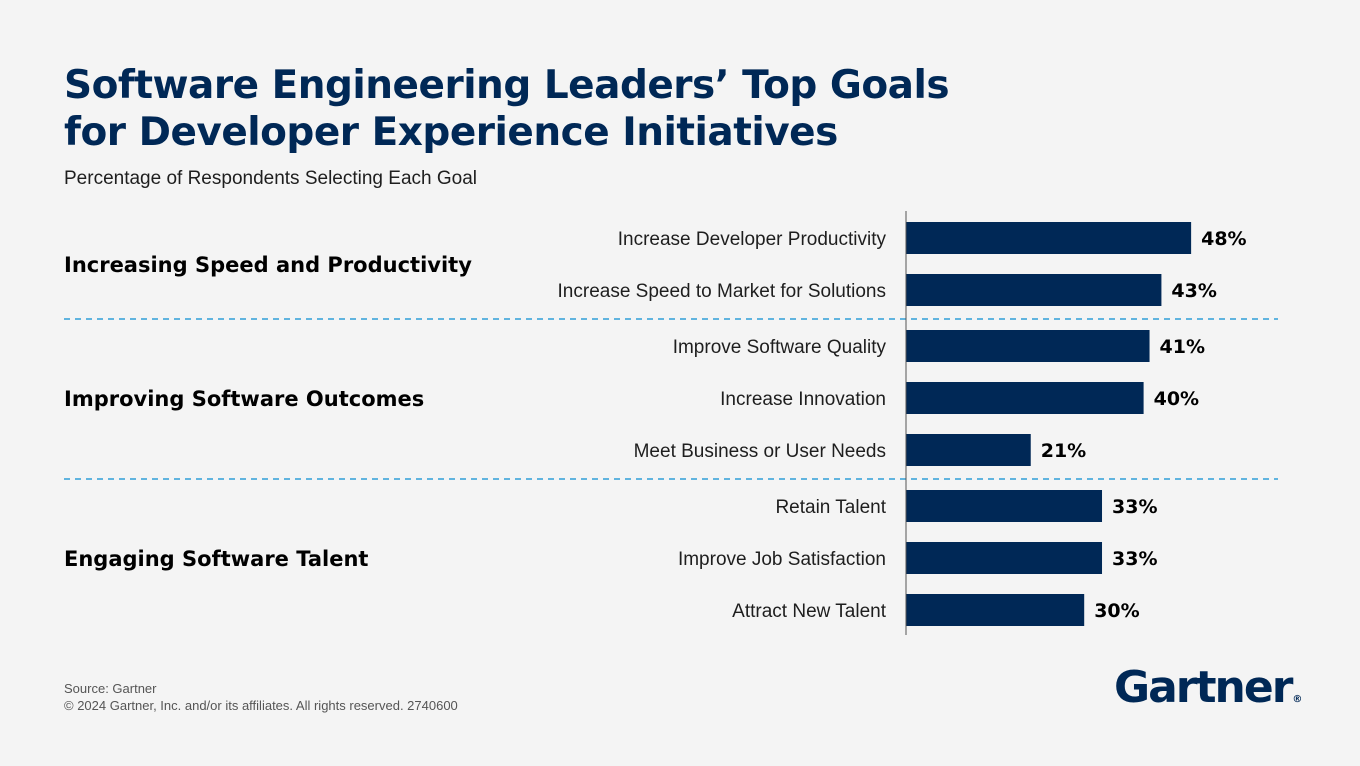 The height and width of the screenshot is (766, 1360). Describe the element at coordinates (780, 347) in the screenshot. I see `category-label: Improve Software Quality` at that location.